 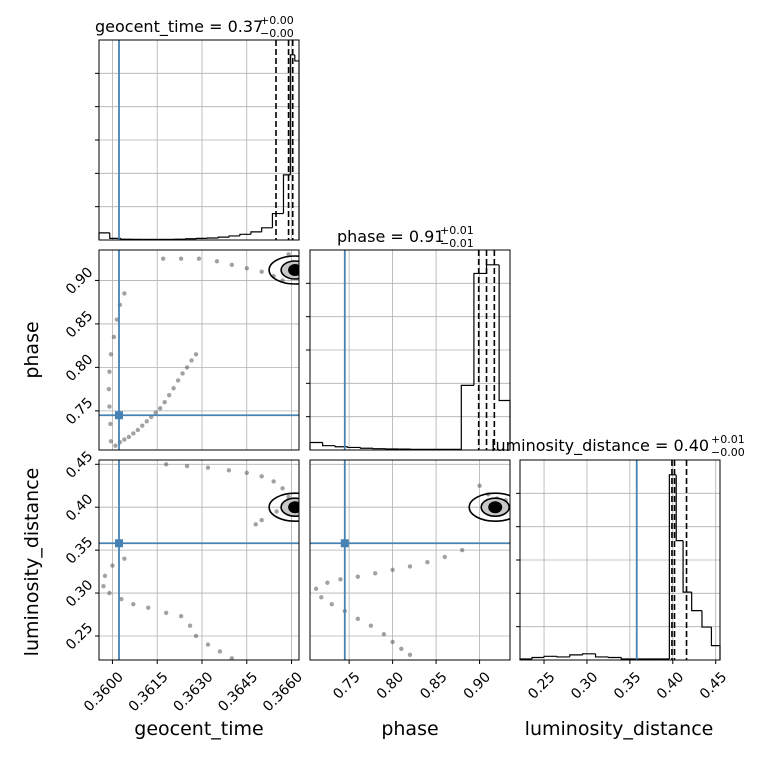 What do you see at coordinates (104, 692) in the screenshot?
I see `x-tick-label-geocent-time-0: 0.3600` at bounding box center [104, 692].